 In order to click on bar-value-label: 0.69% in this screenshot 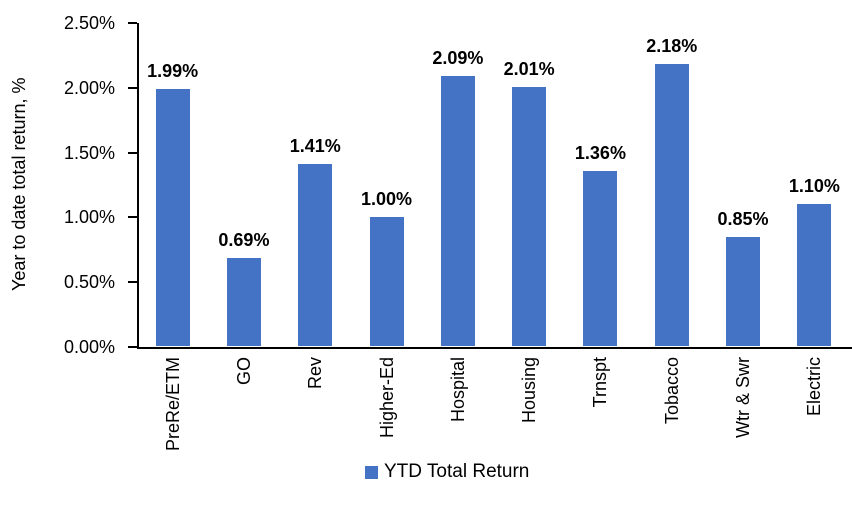, I will do `click(244, 239)`.